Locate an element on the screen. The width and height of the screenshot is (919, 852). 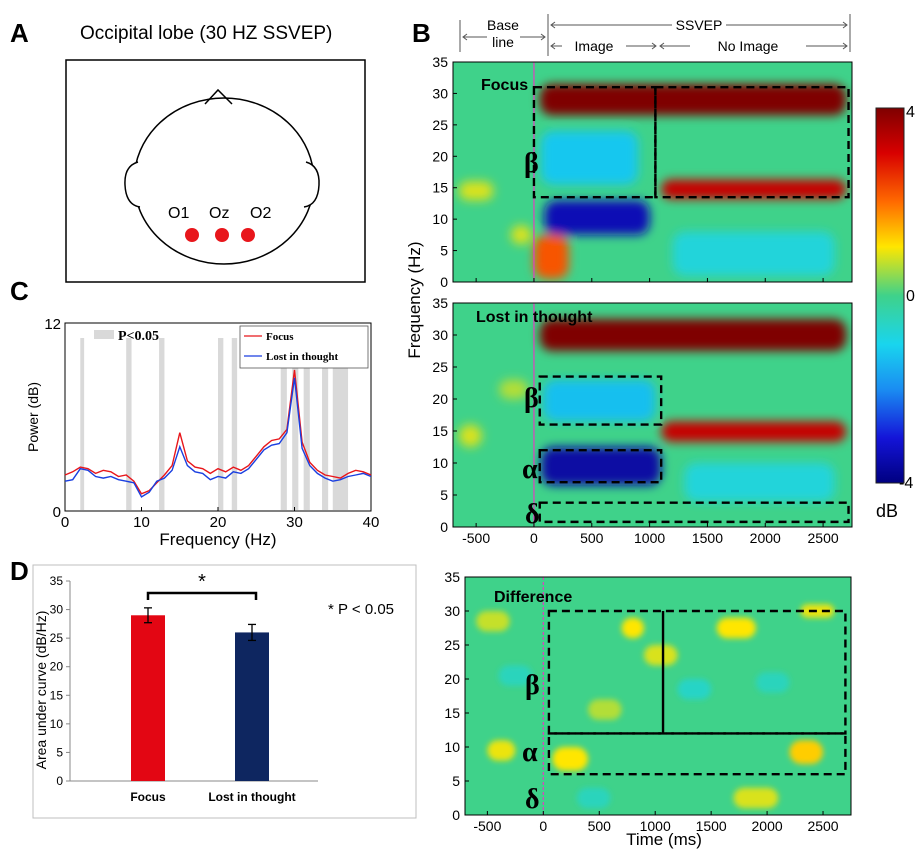
header-ssvep: SSVEP is located at coordinates (699, 25).